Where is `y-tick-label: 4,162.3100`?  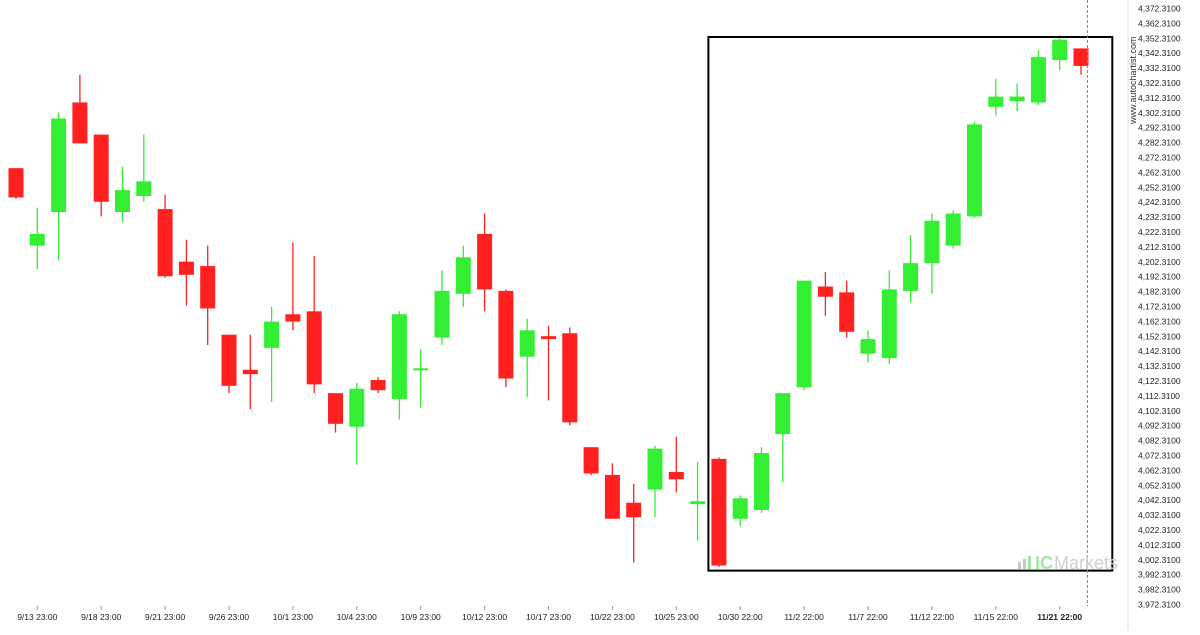 y-tick-label: 4,162.3100 is located at coordinates (1159, 321).